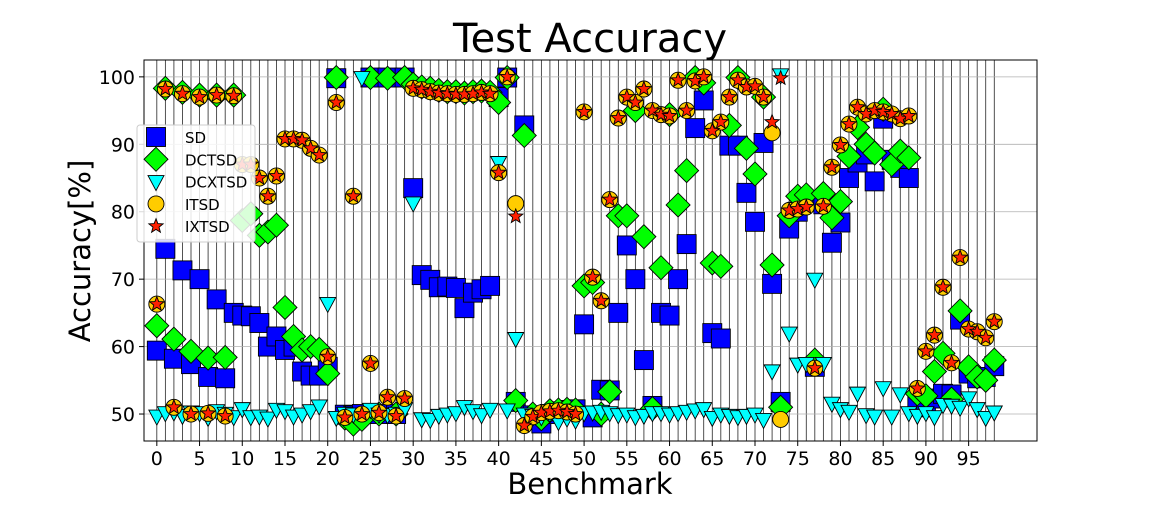 The image size is (1152, 508). Describe the element at coordinates (627, 459) in the screenshot. I see `x-tick-label: 55` at that location.